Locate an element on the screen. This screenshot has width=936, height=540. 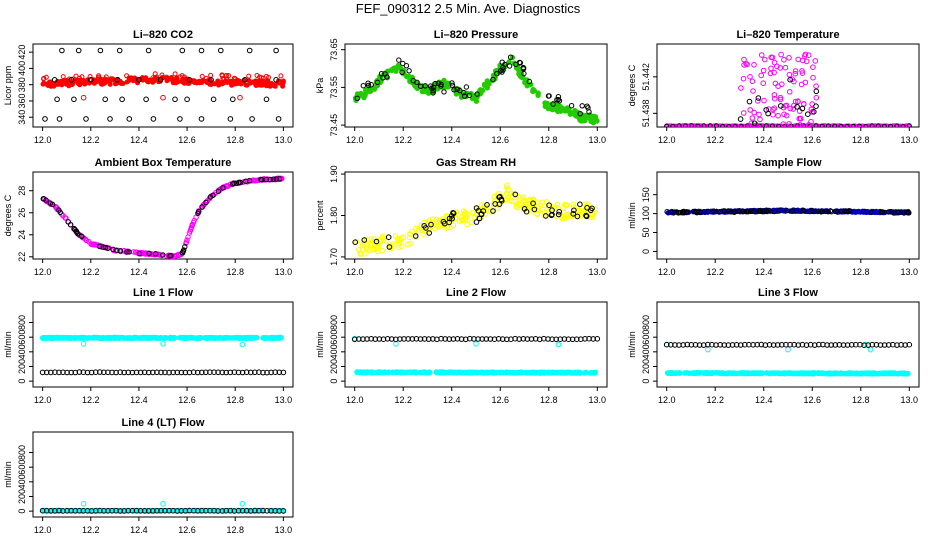
y-tick-label: 600 is located at coordinates (334, 337).